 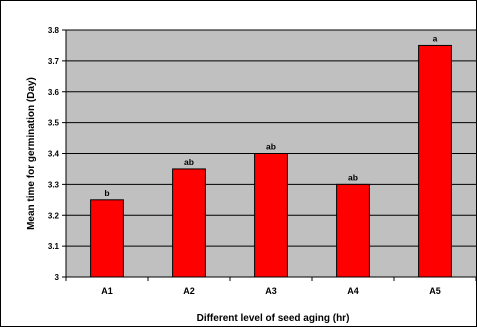 What do you see at coordinates (353, 177) in the screenshot?
I see `data-label-a4: ab` at bounding box center [353, 177].